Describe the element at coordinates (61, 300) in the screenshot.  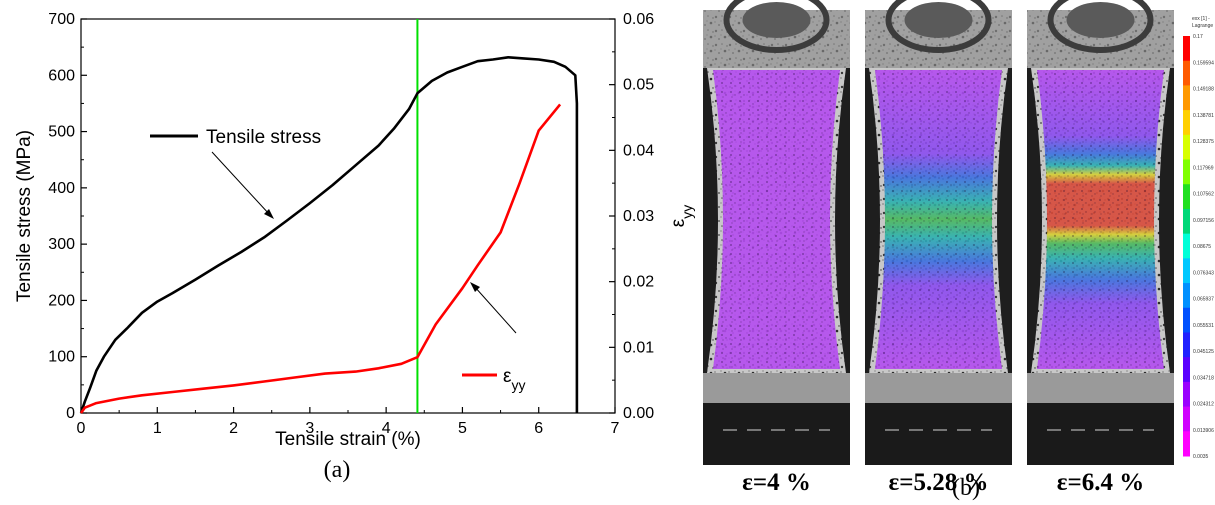
I see `y-tick-label: 200` at that location.